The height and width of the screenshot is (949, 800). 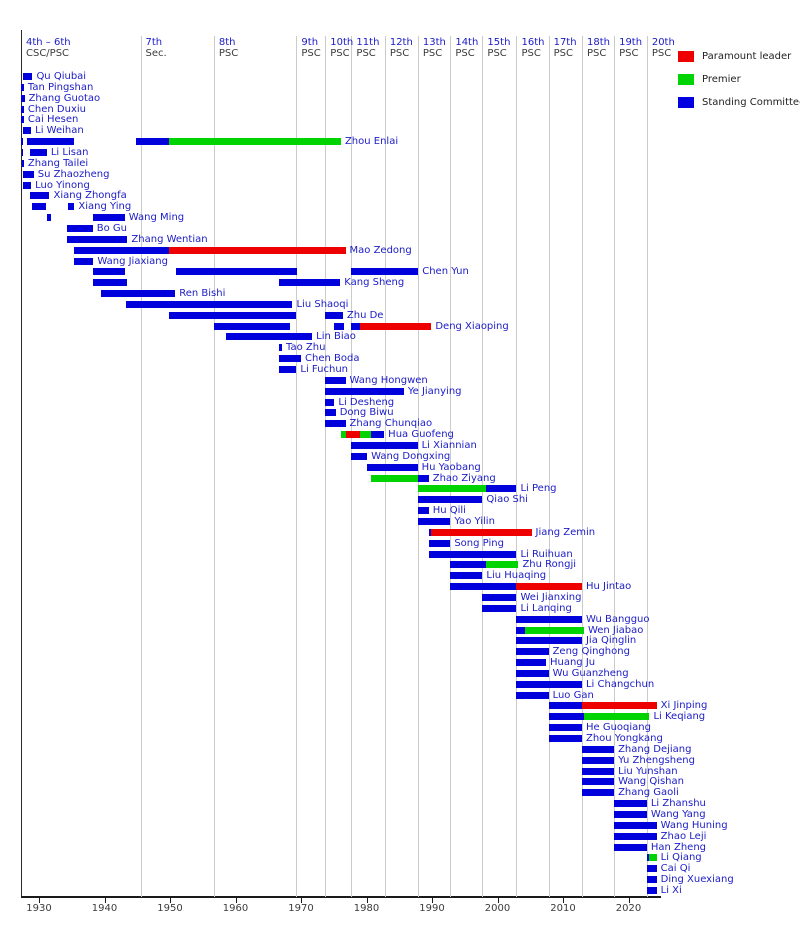 What do you see at coordinates (132, 261) in the screenshot?
I see `person-name-label: Wang Jiaxiang` at bounding box center [132, 261].